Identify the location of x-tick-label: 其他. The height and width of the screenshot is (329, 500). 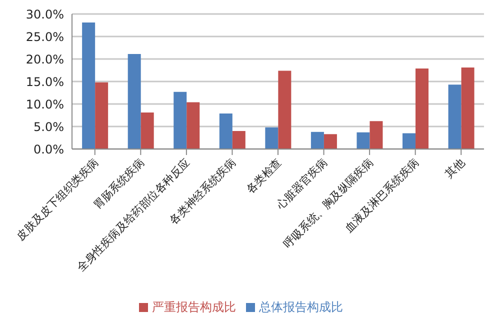
(455, 168).